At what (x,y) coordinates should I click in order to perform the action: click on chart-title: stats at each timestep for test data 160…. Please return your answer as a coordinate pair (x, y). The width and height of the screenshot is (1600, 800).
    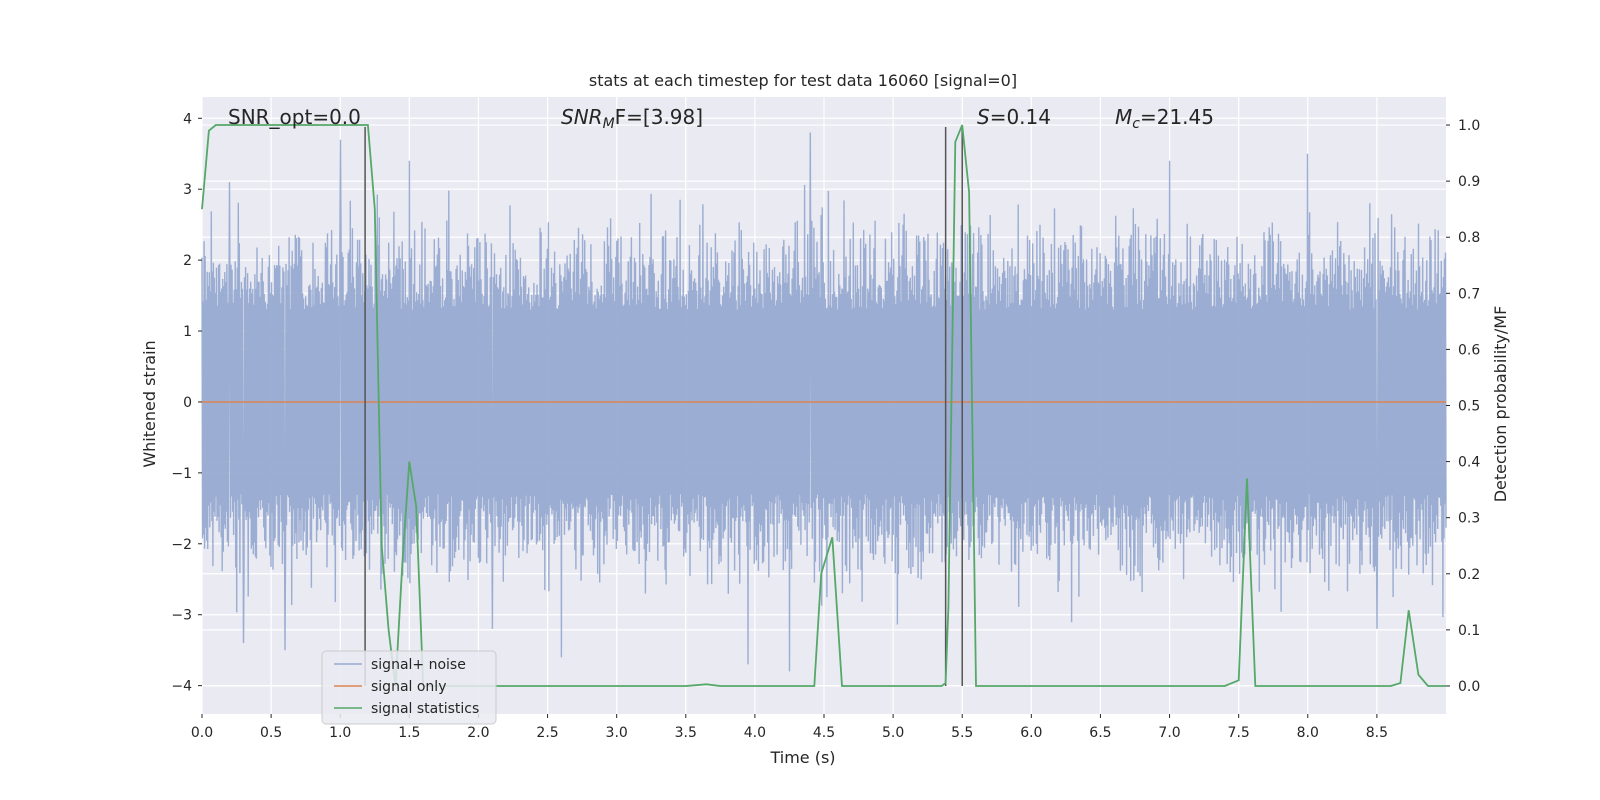
    Looking at the image, I should click on (803, 80).